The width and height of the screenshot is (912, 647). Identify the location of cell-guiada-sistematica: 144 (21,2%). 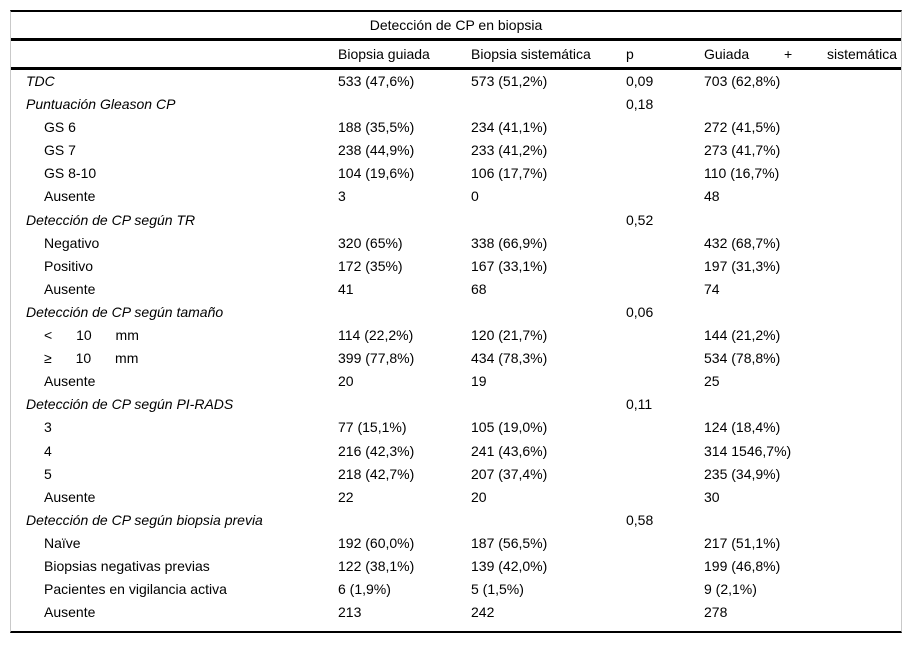
(742, 335).